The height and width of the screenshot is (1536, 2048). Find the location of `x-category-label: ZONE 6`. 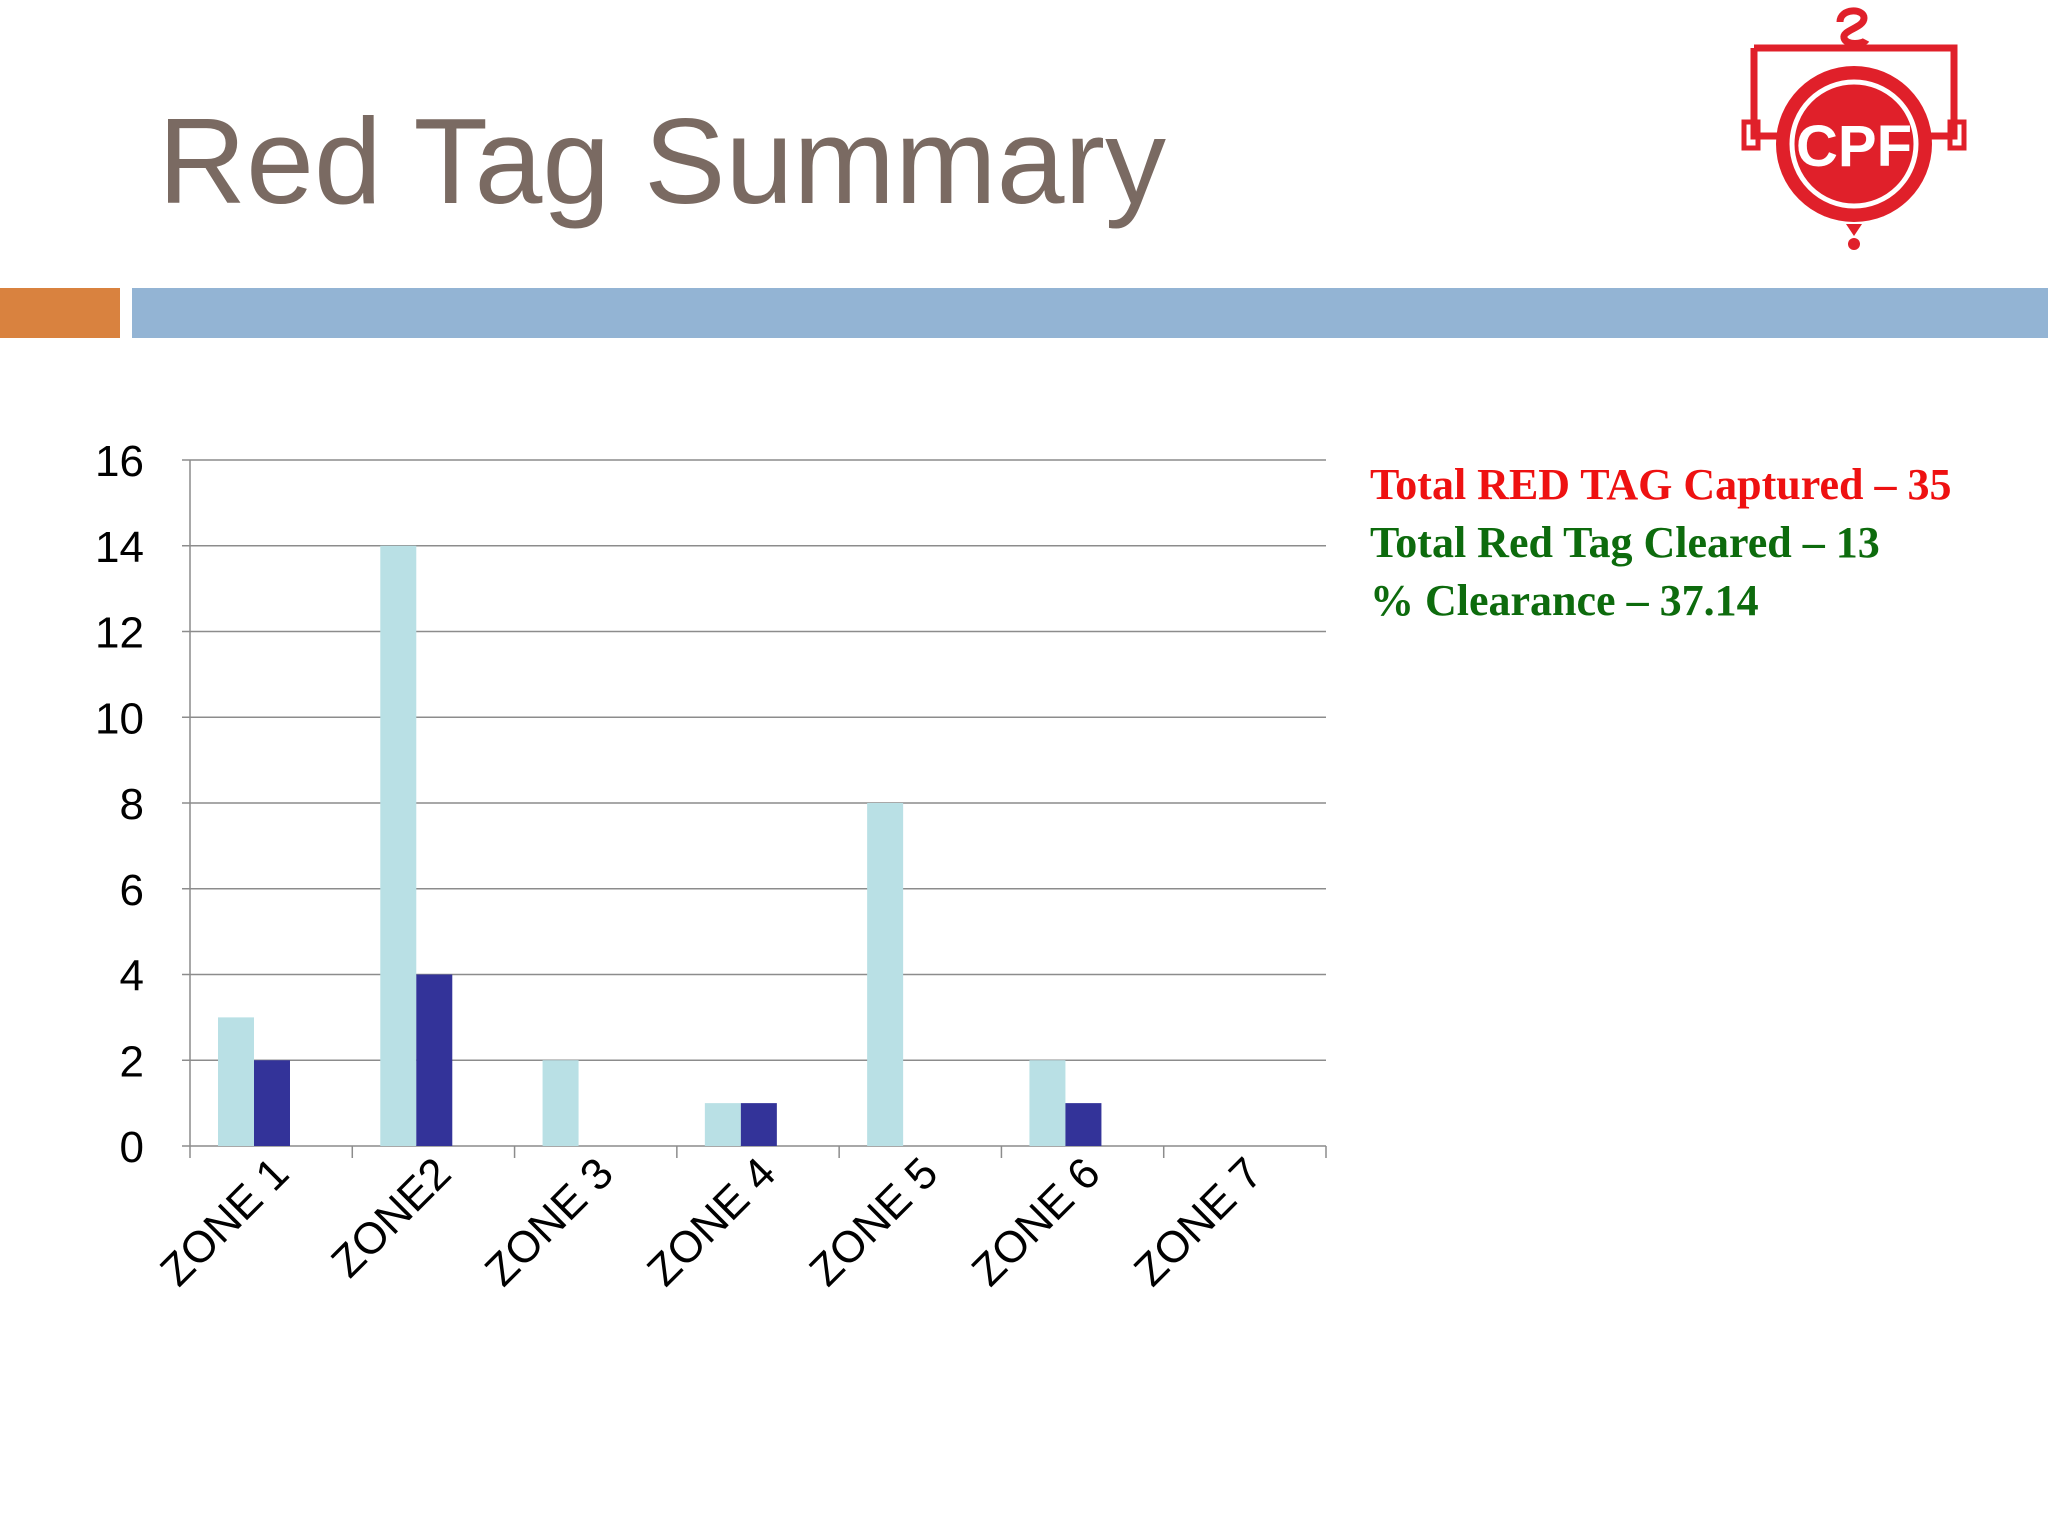

x-category-label: ZONE 6 is located at coordinates (1036, 1221).